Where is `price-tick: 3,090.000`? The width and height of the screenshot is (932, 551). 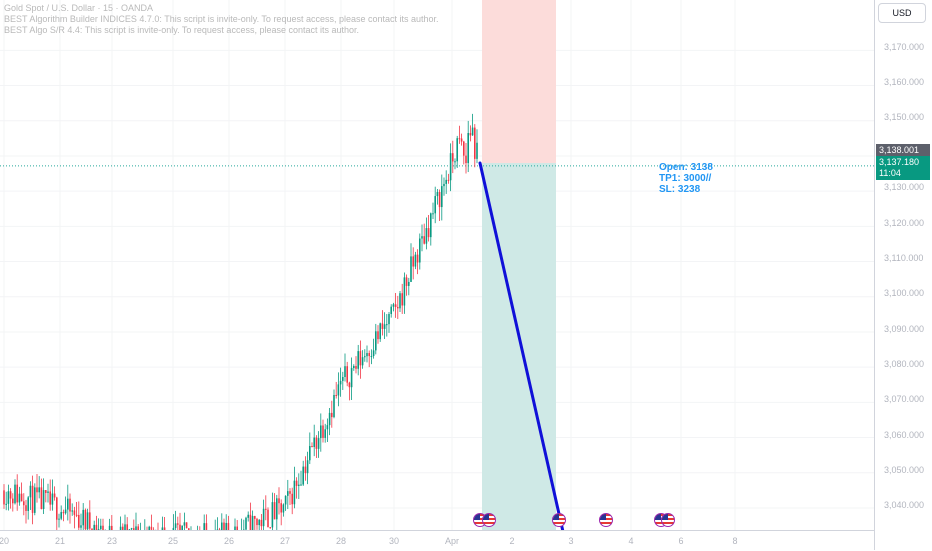 price-tick: 3,090.000 is located at coordinates (904, 329).